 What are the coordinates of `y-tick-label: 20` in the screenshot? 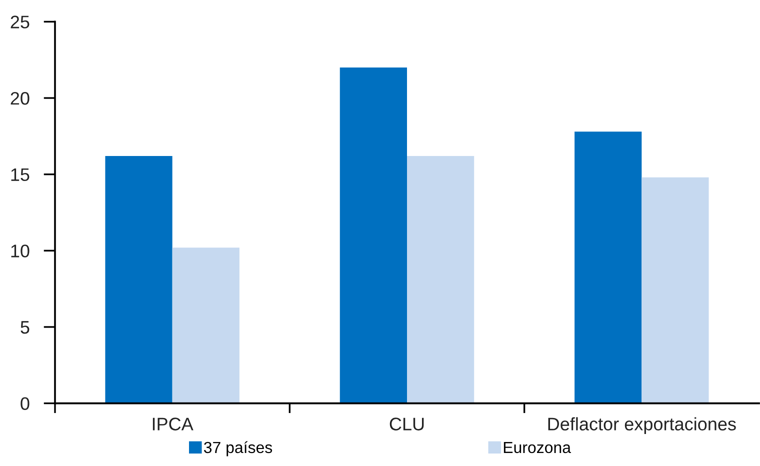 It's located at (20, 98).